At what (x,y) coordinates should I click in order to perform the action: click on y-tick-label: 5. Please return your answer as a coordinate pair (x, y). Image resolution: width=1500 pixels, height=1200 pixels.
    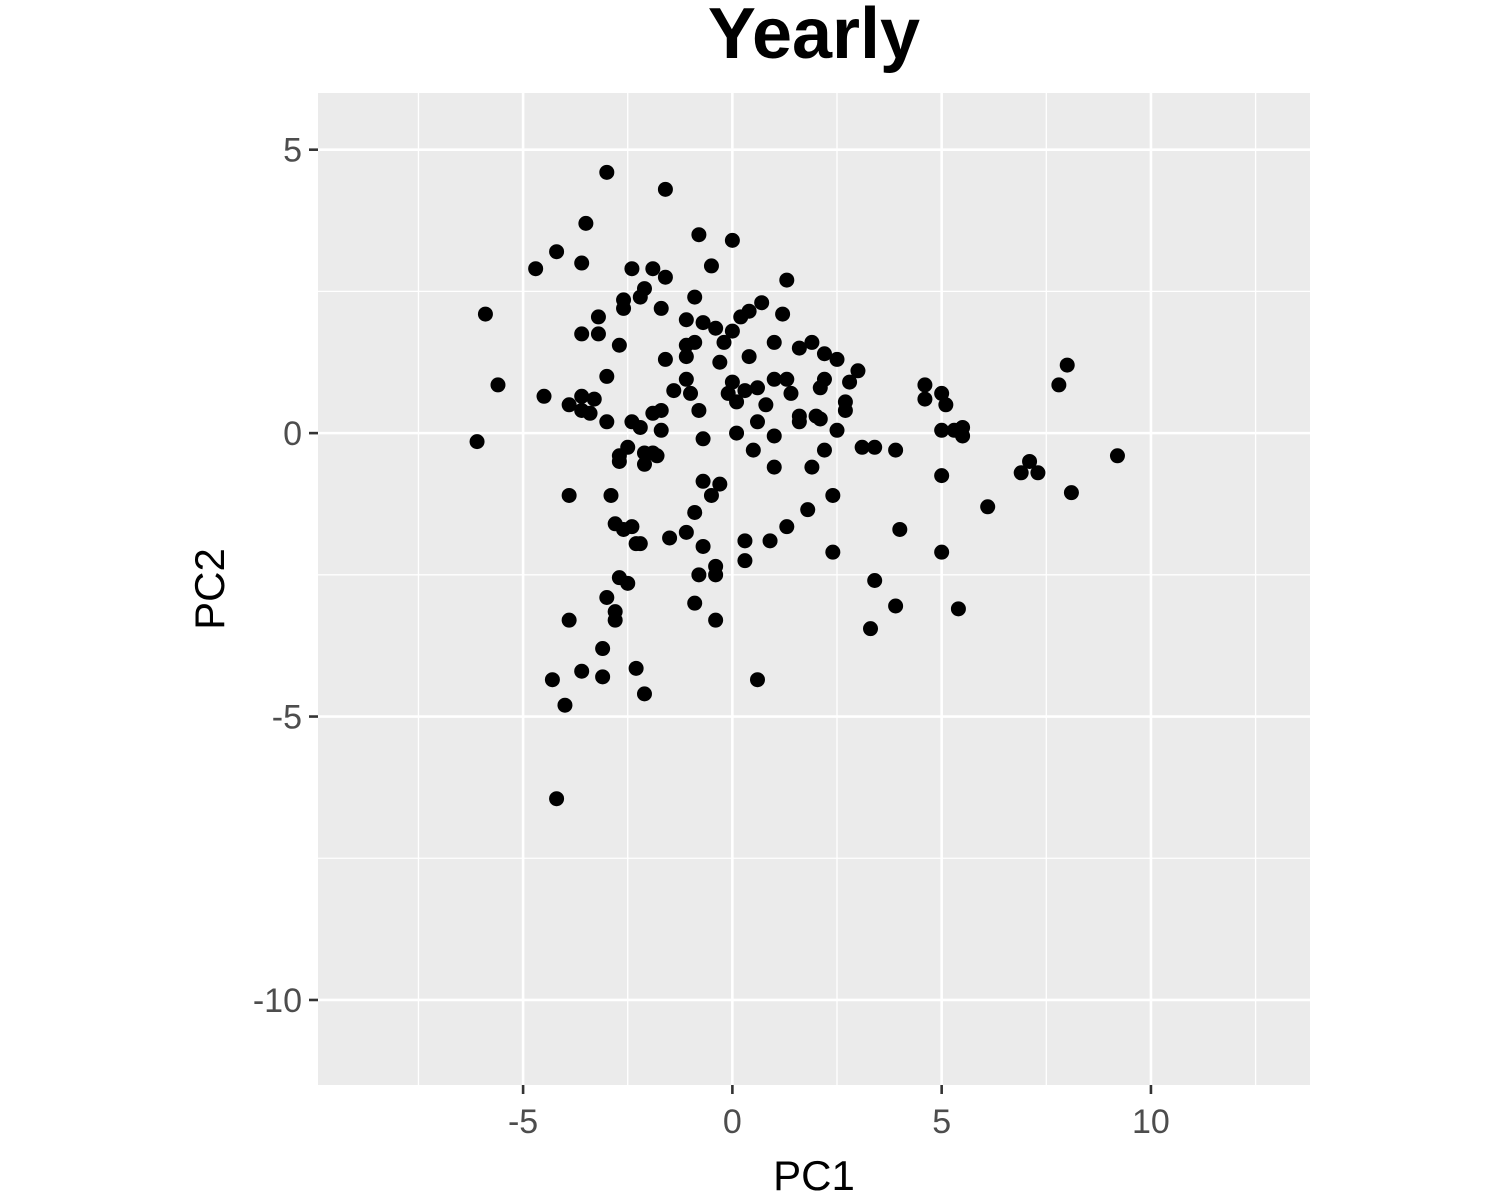
    Looking at the image, I should click on (292, 151).